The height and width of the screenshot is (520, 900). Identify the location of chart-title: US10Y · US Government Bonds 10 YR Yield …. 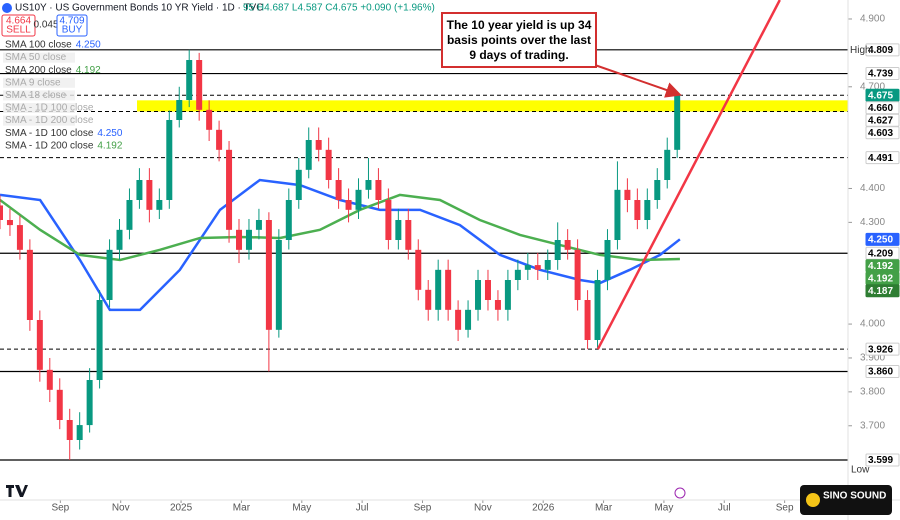
(139, 8).